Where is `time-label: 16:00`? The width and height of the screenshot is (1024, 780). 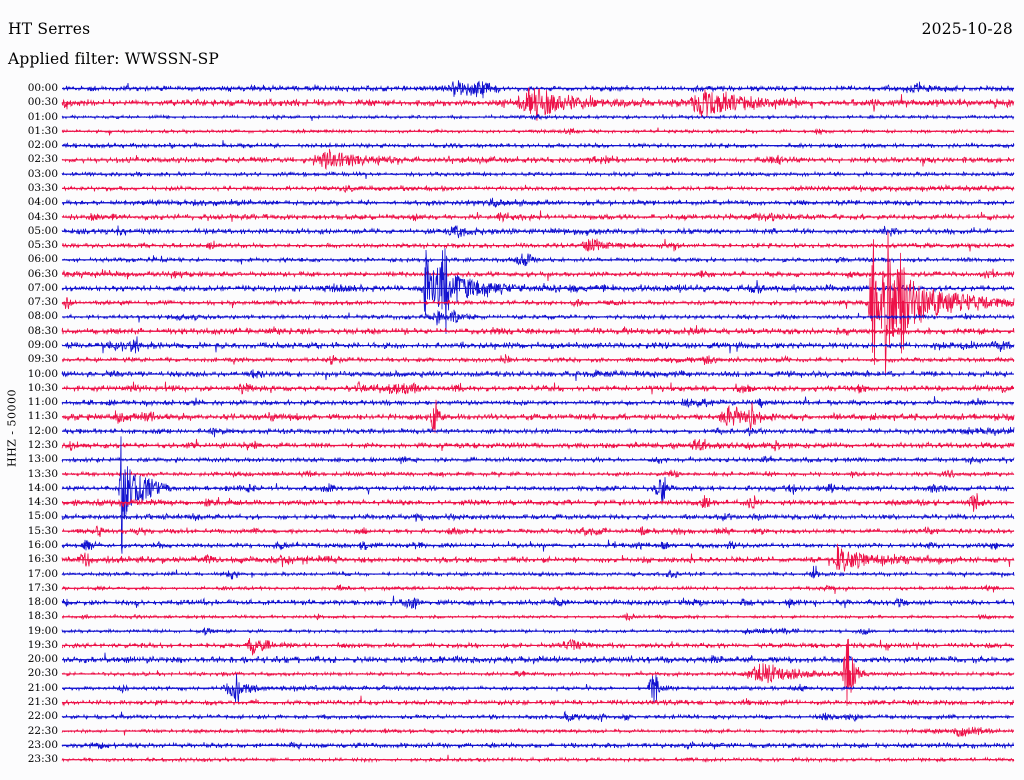 time-label: 16:00 is located at coordinates (42, 544).